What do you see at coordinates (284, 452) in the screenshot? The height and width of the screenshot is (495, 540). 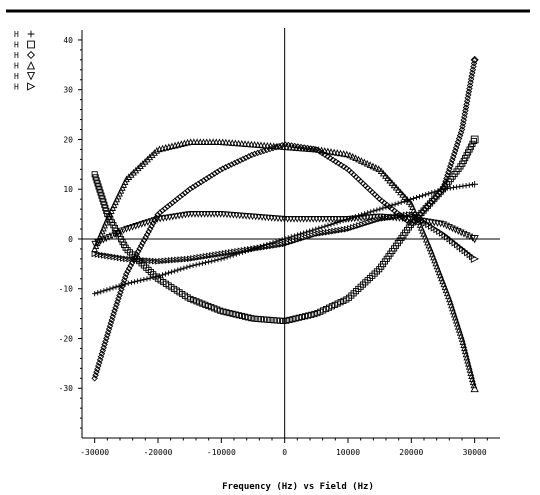 I see `x-tick-label: 0` at bounding box center [284, 452].